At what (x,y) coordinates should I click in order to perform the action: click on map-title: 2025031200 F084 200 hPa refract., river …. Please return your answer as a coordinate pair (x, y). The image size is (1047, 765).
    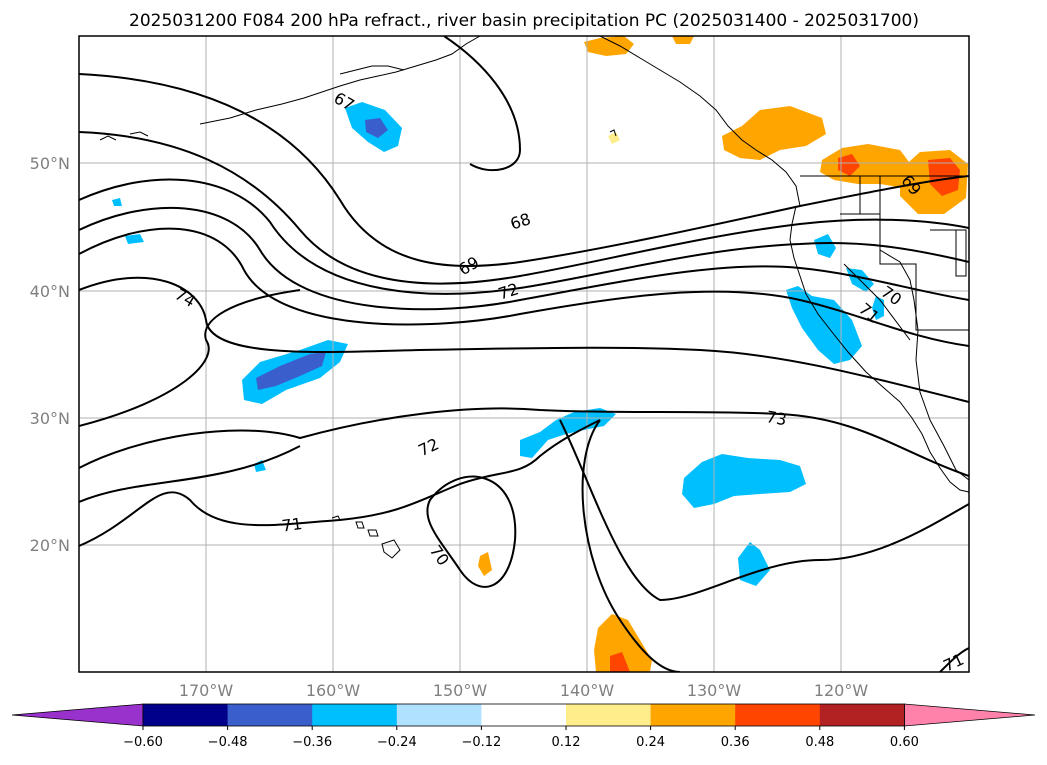
    Looking at the image, I should click on (524, 21).